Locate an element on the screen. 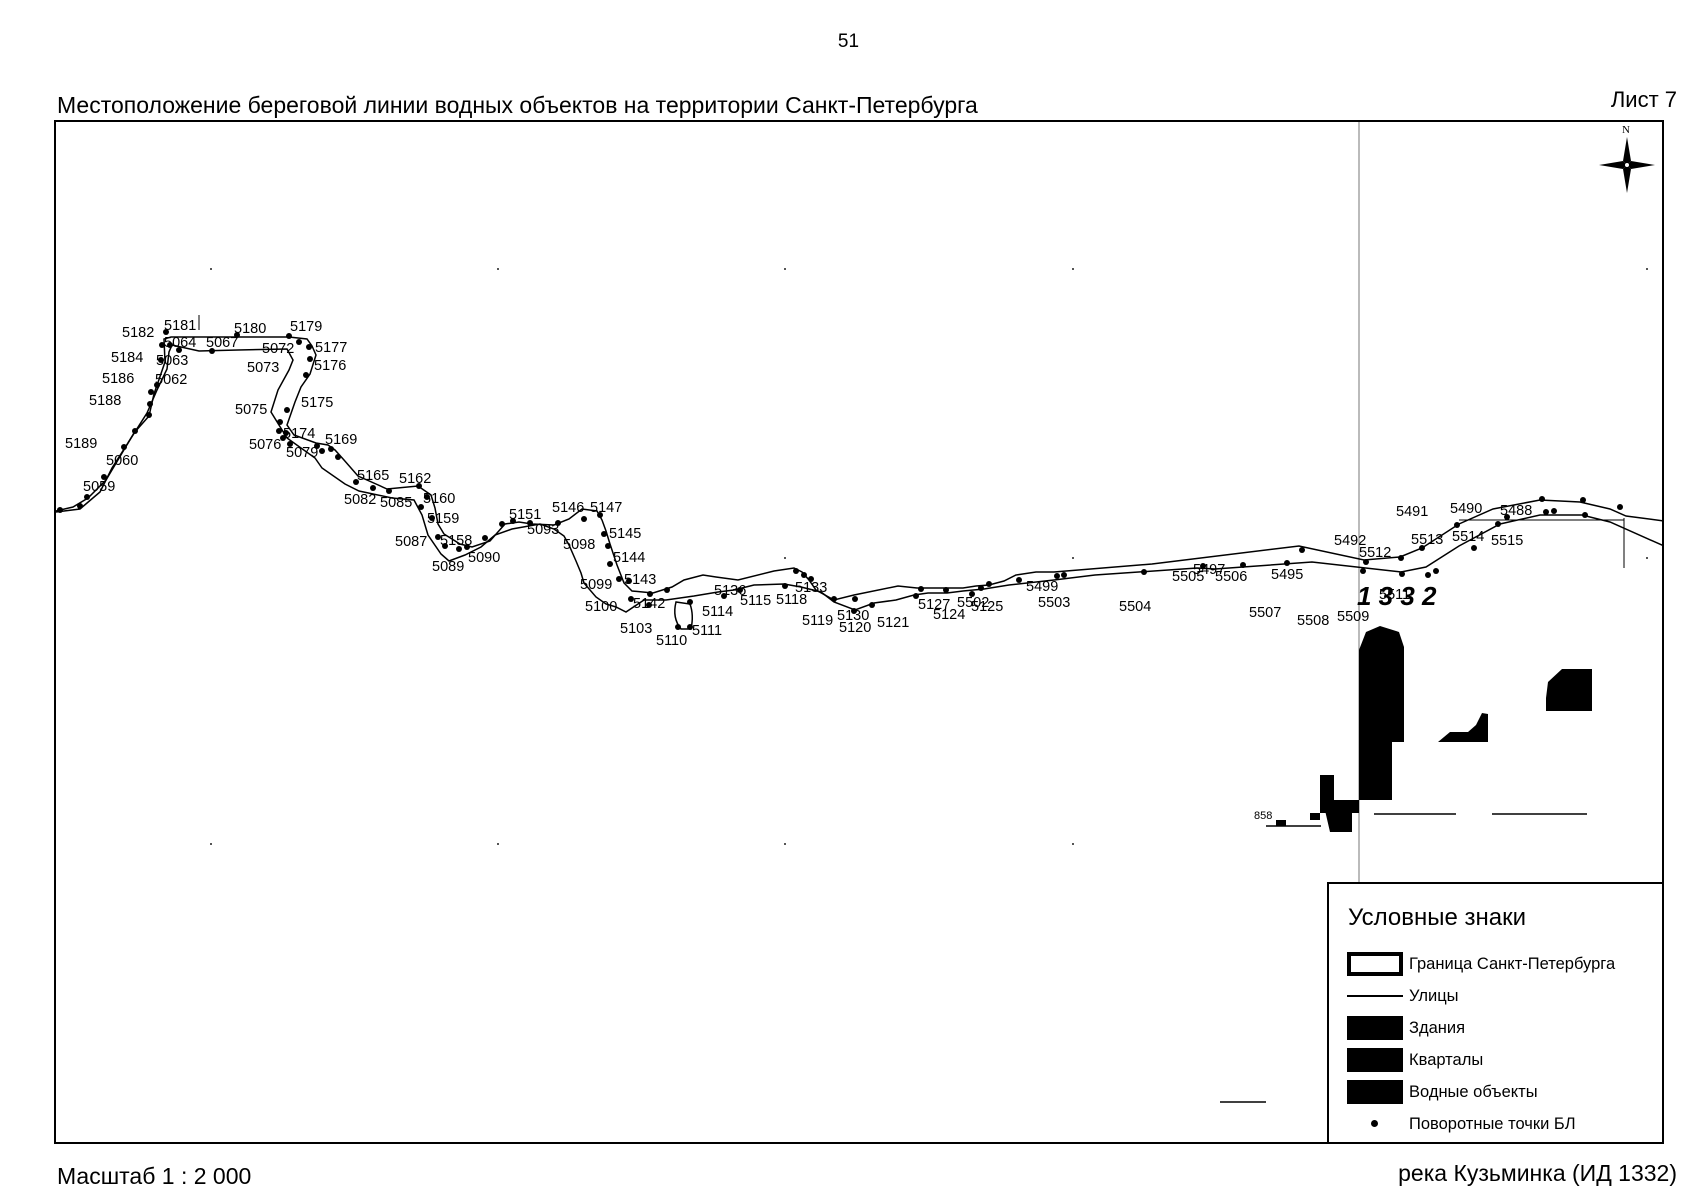 This screenshot has width=1697, height=1200. point-label: 5076 is located at coordinates (265, 445).